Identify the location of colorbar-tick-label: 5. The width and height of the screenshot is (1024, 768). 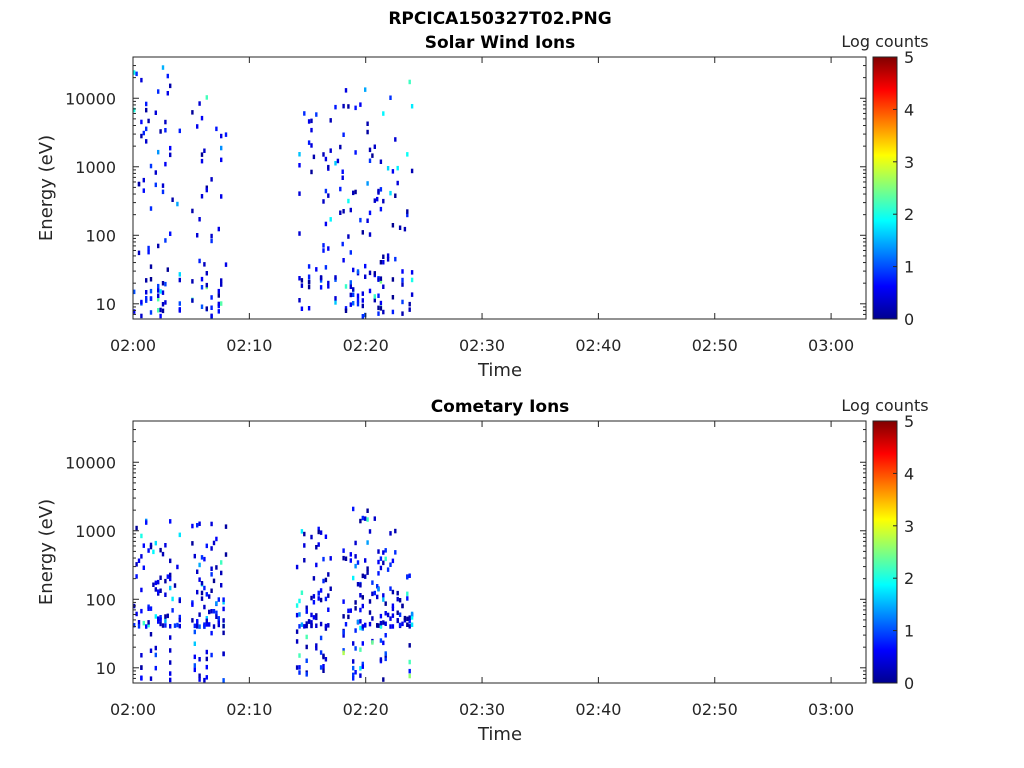
(909, 421).